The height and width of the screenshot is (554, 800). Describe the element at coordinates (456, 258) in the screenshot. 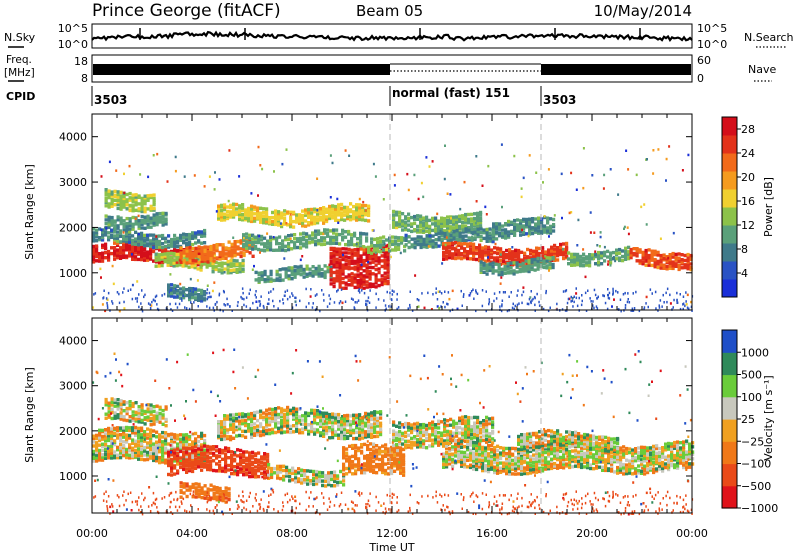

I see `power-cell-2094` at that location.